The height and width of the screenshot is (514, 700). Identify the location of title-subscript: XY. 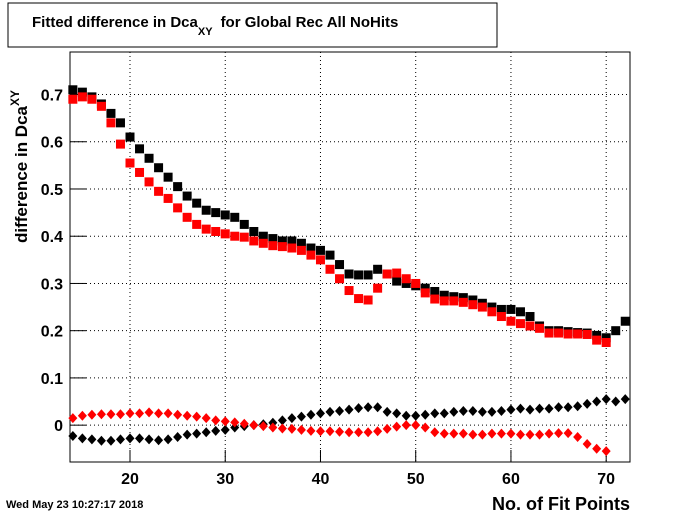
(205, 32).